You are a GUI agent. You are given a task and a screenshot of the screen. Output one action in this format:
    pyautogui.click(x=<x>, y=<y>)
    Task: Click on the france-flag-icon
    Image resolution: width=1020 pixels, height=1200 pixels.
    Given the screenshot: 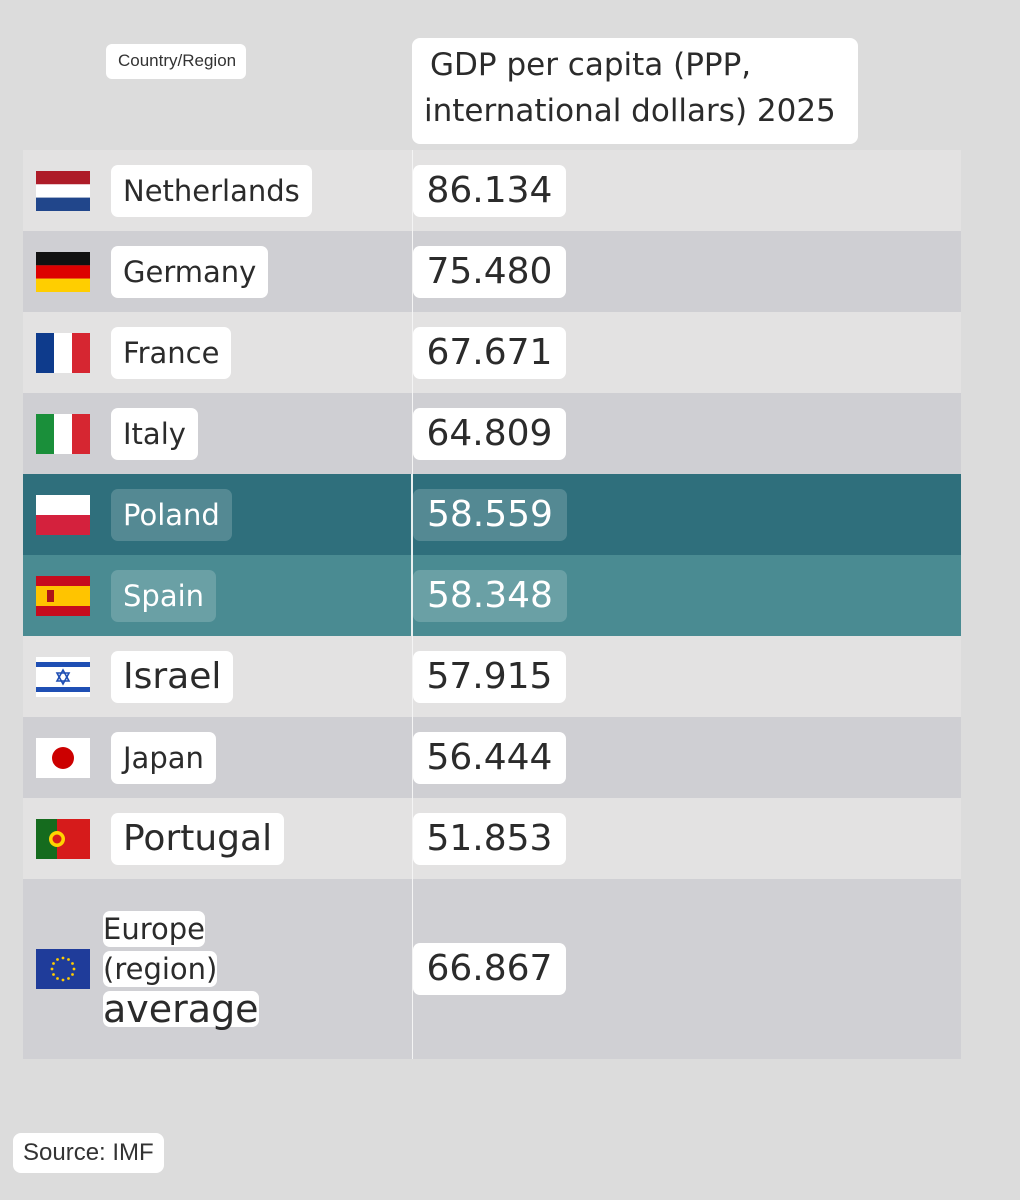 What is the action you would take?
    pyautogui.click(x=63, y=352)
    